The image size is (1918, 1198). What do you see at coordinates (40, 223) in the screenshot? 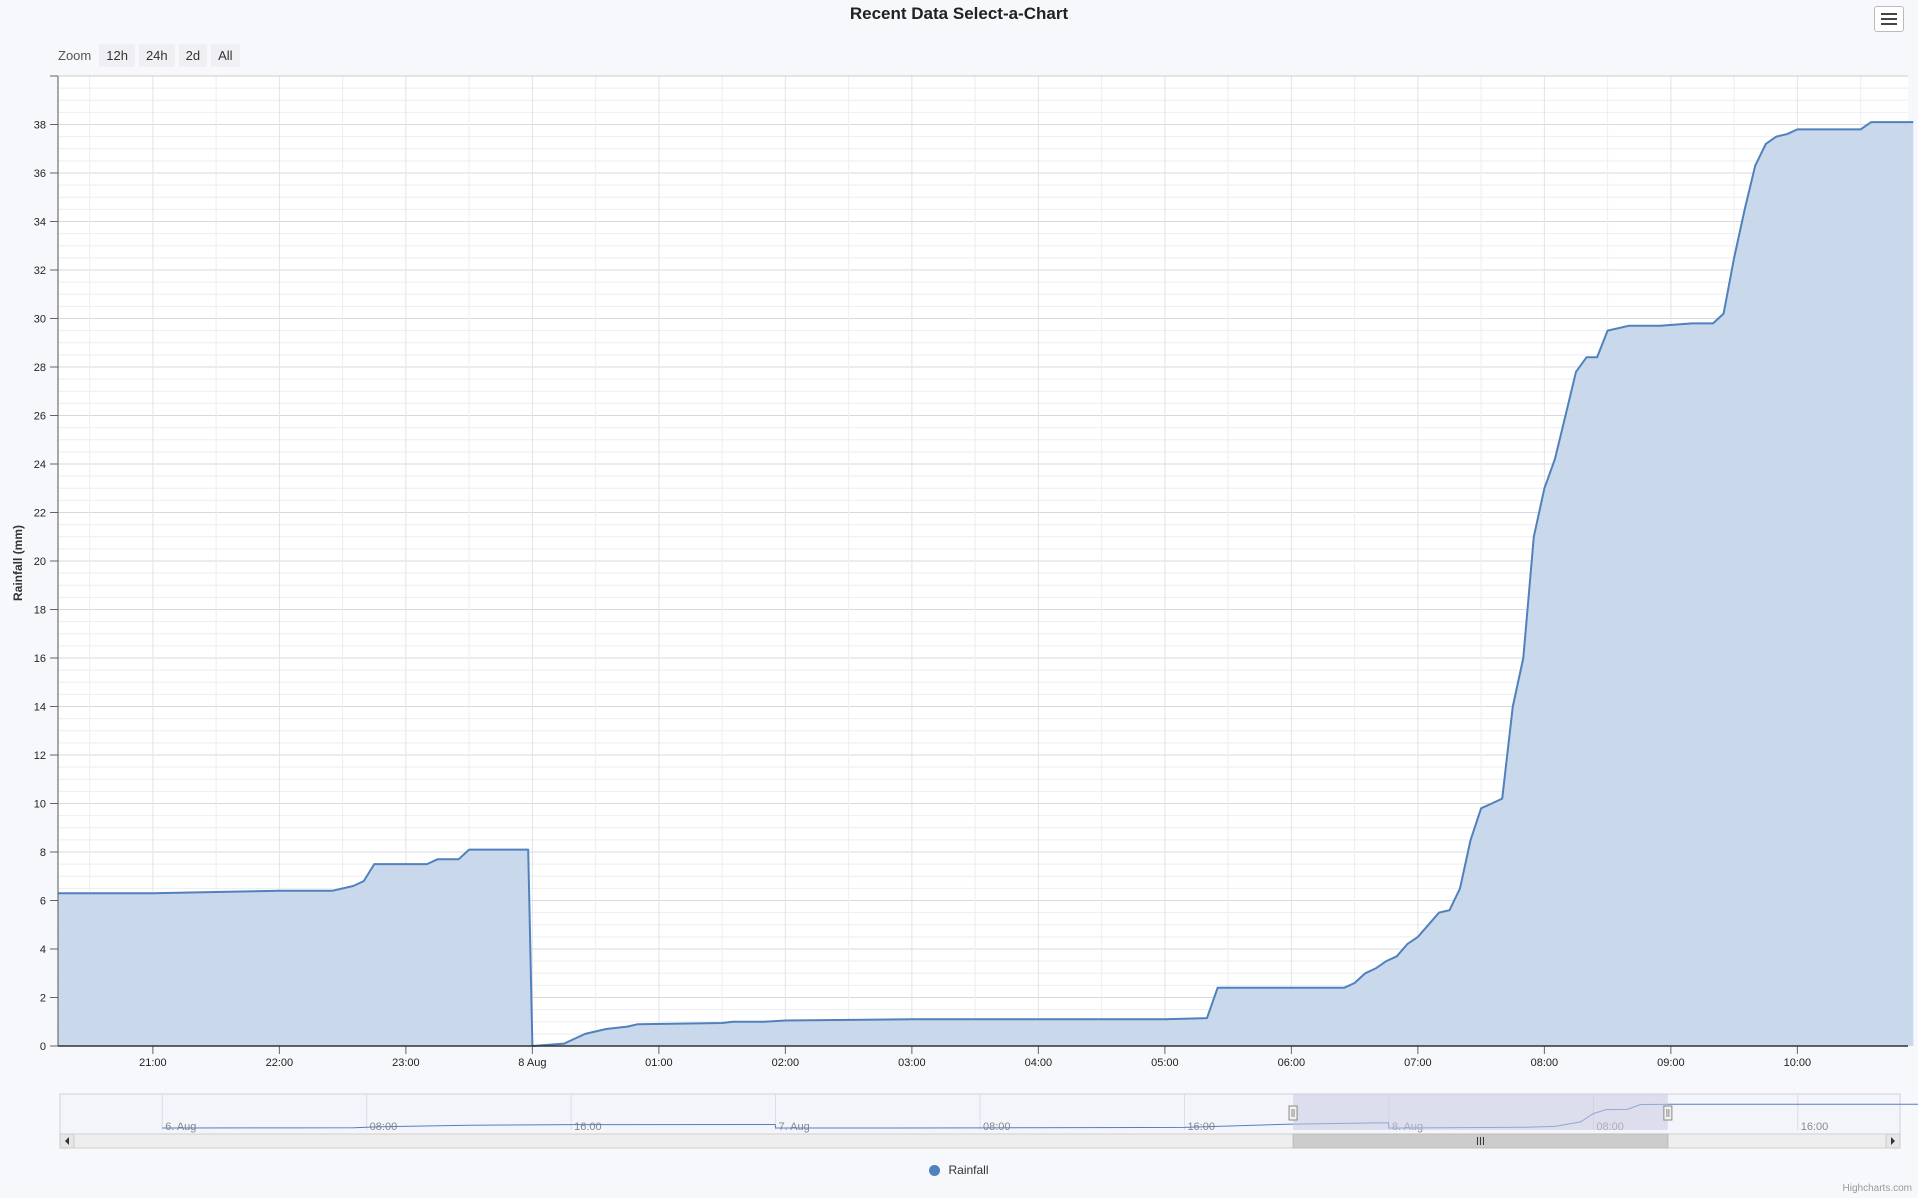
I see `y-tick-label: 34` at bounding box center [40, 223].